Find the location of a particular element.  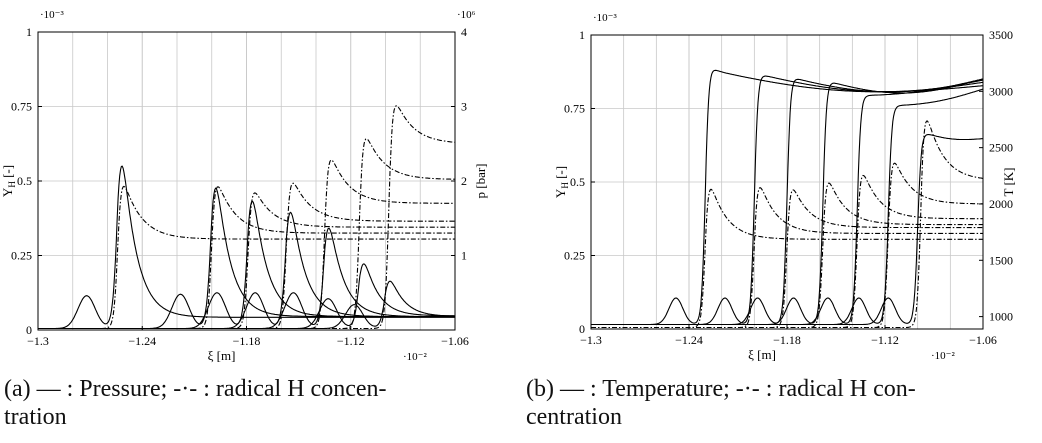

y2-tick-label: 3500 is located at coordinates (1001, 35).